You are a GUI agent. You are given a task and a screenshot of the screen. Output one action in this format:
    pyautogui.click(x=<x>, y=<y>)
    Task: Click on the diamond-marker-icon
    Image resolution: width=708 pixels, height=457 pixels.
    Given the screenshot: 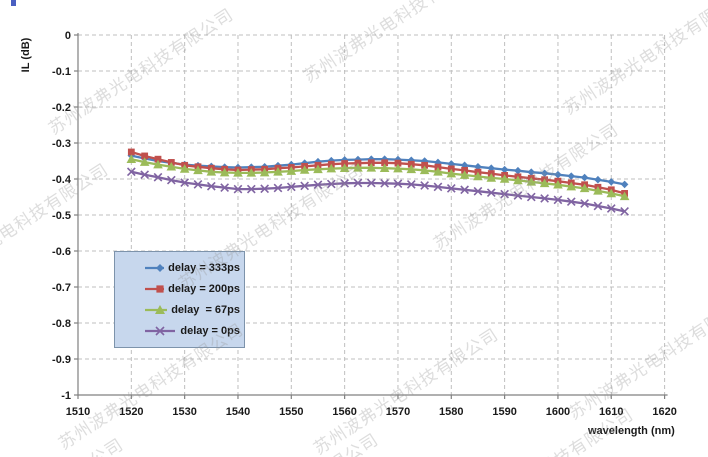 What is the action you would take?
    pyautogui.click(x=160, y=268)
    